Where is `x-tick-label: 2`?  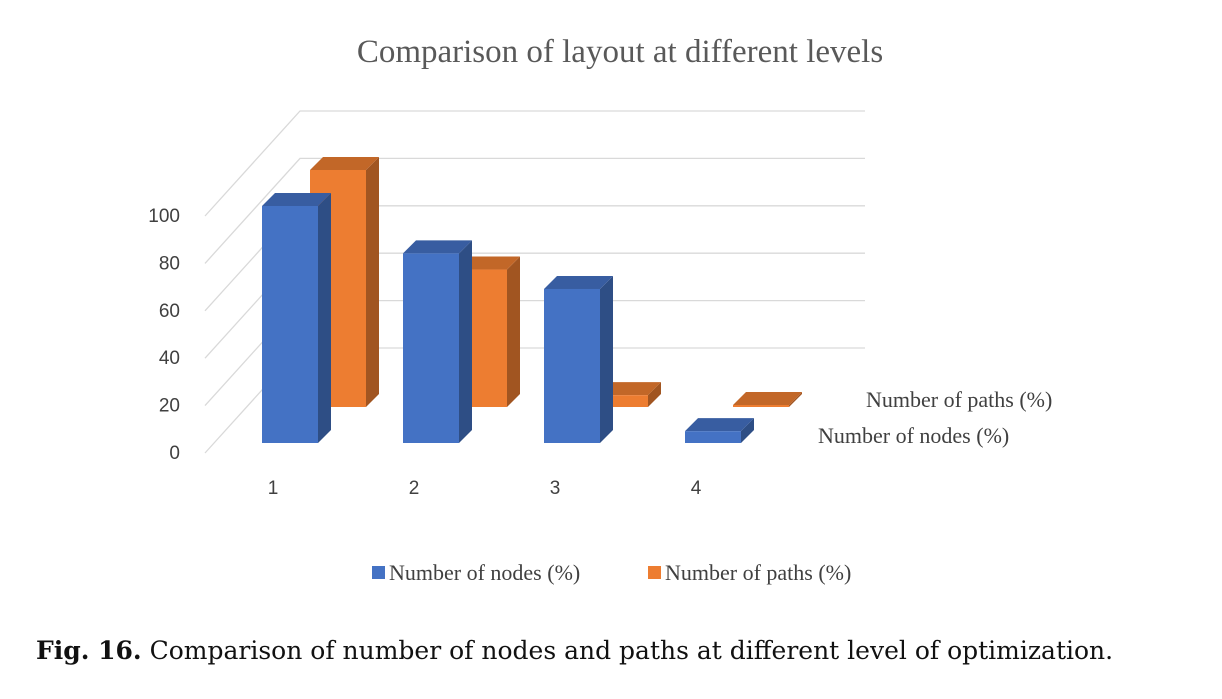
x-tick-label: 2 is located at coordinates (414, 488).